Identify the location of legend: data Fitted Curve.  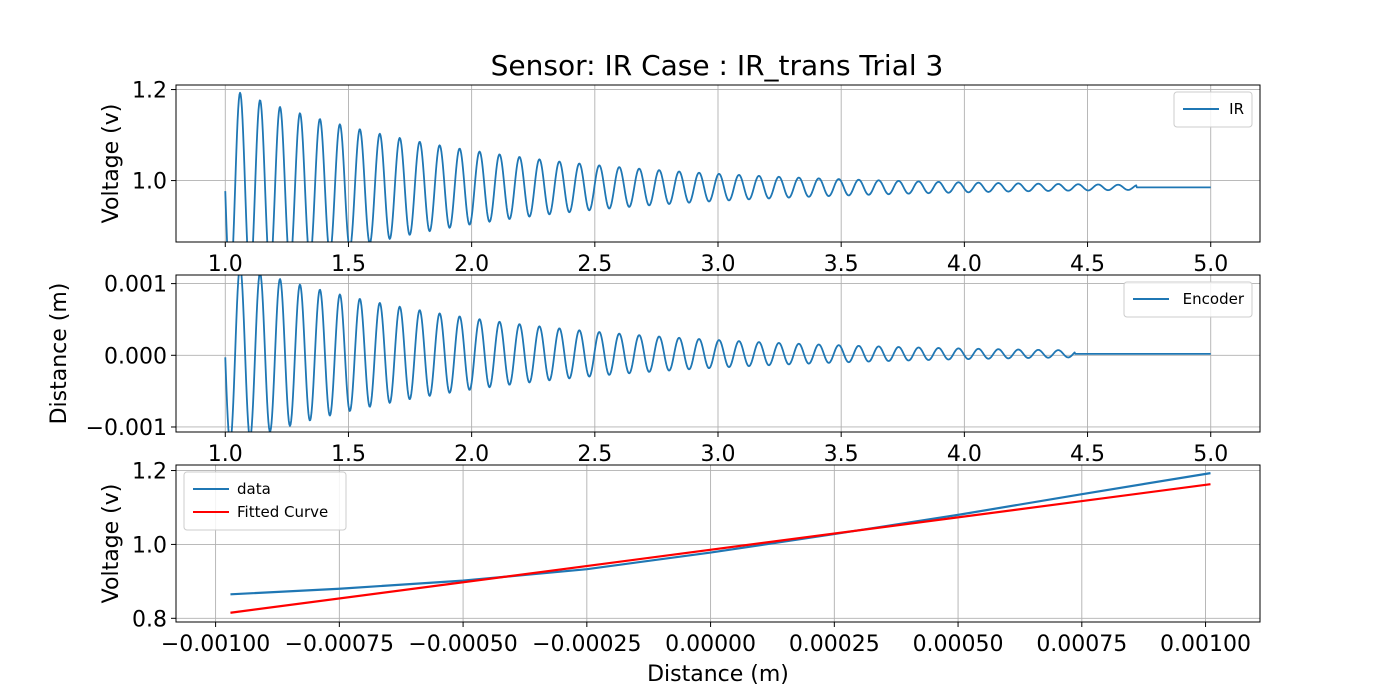
(265, 501).